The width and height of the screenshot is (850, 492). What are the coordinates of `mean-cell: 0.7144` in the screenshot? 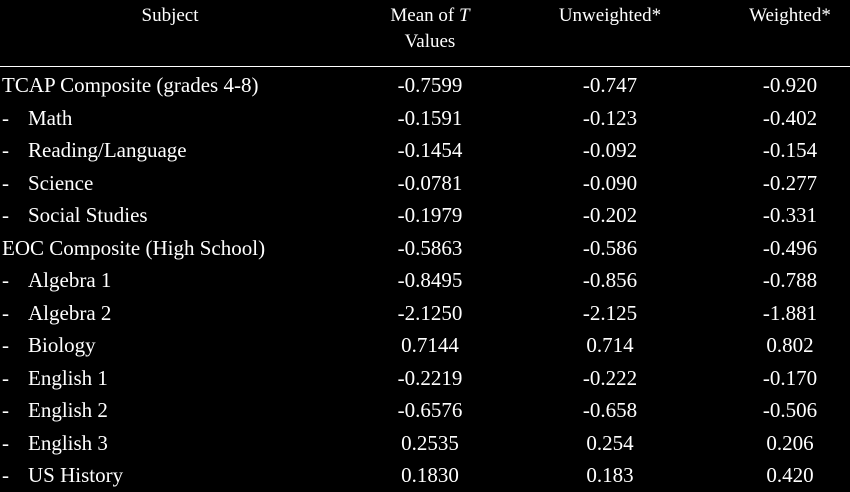 It's located at (430, 345).